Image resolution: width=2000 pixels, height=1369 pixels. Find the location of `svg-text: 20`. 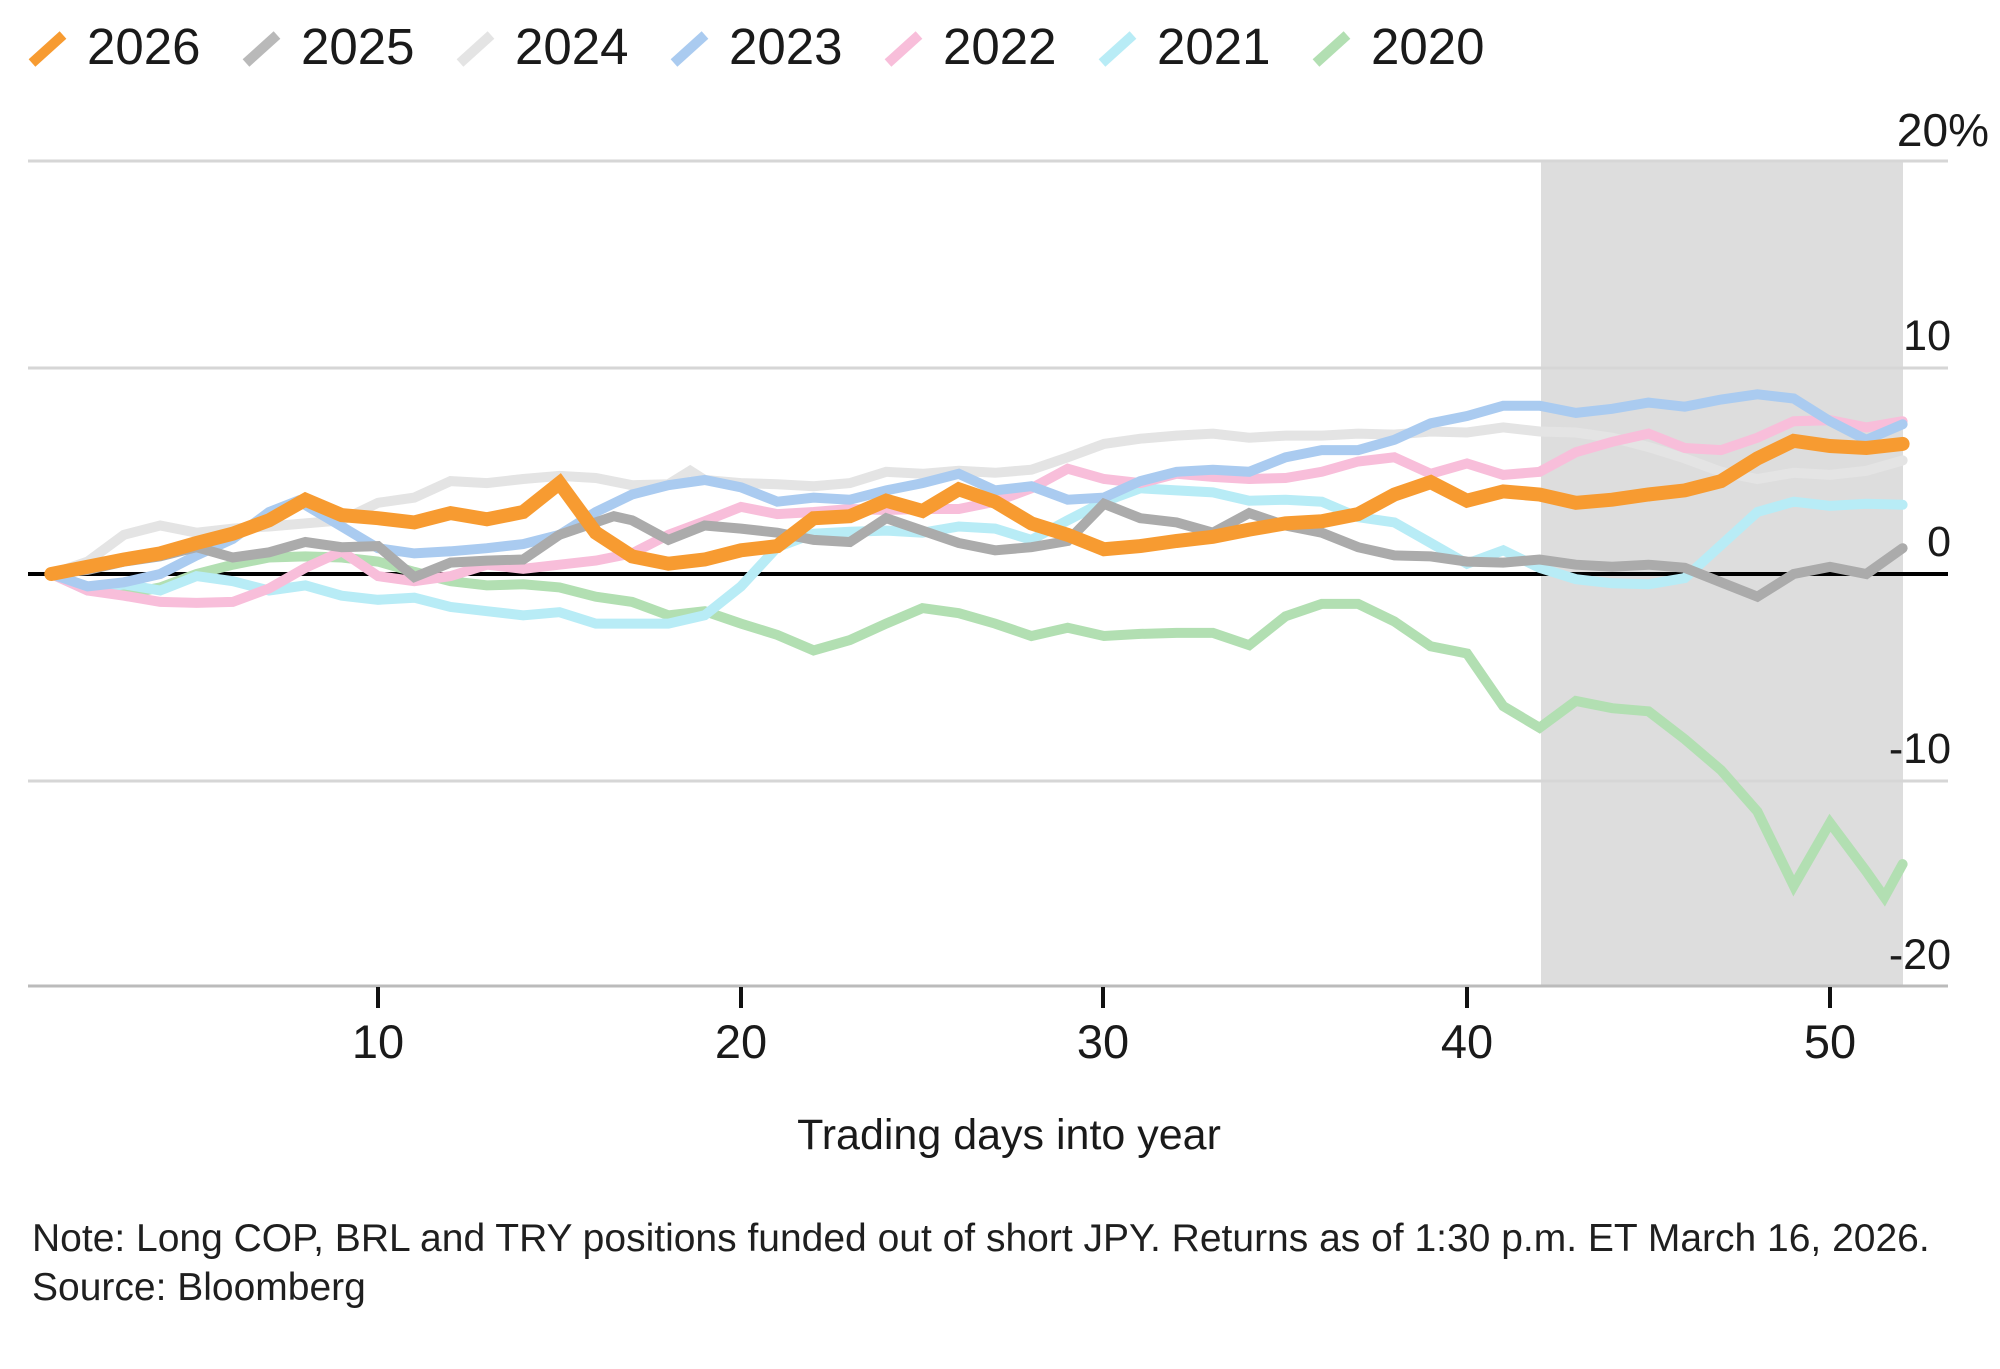

svg-text: 20 is located at coordinates (741, 1041).